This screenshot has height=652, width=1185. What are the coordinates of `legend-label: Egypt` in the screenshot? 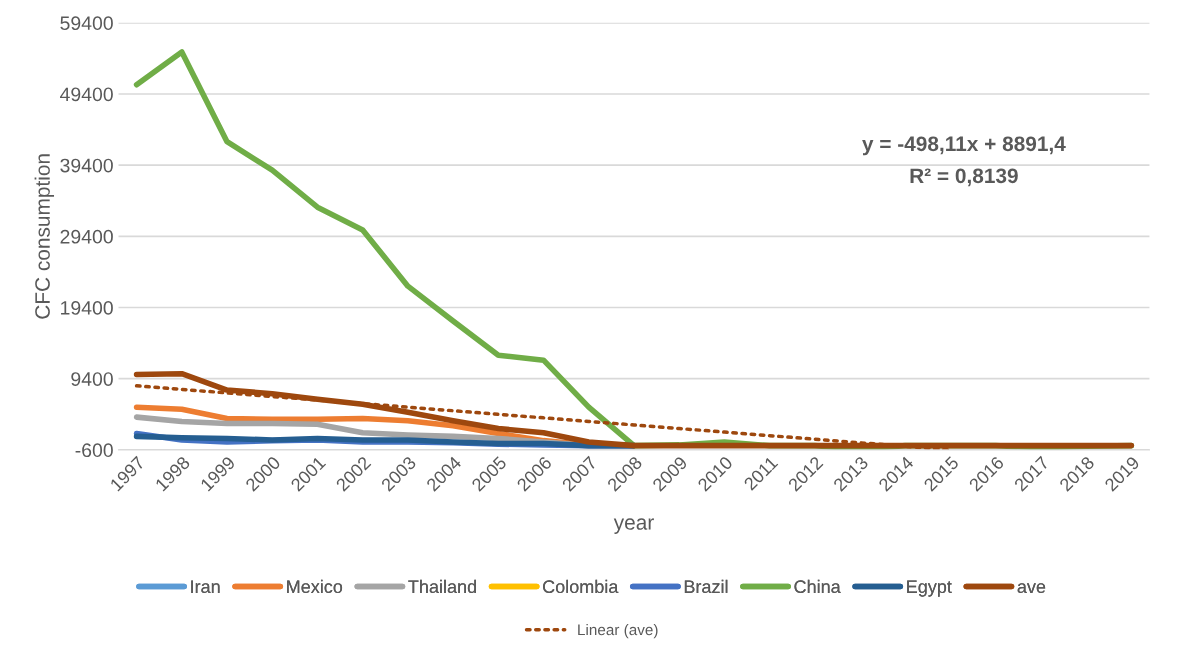 It's located at (929, 588).